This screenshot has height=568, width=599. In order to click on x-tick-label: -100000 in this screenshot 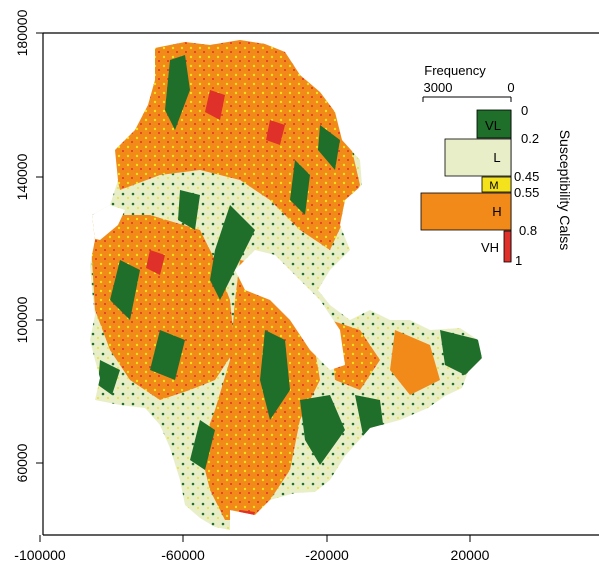, I will do `click(40, 555)`.